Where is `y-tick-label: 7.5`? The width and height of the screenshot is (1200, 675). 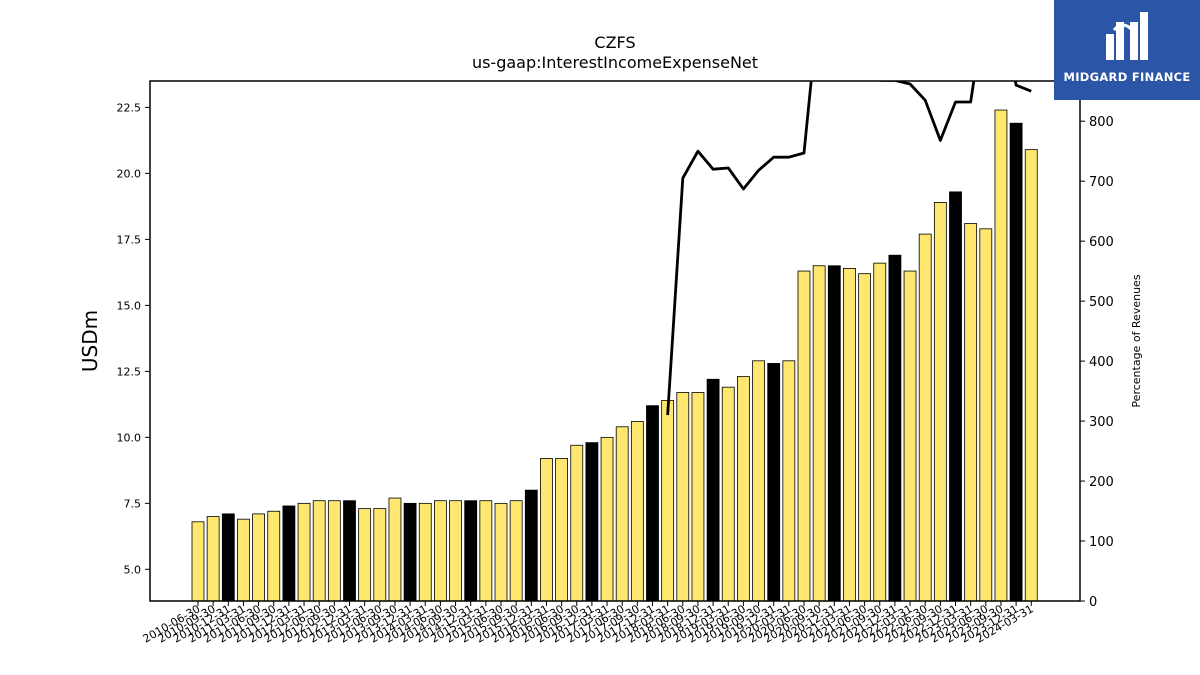 y-tick-label: 7.5 is located at coordinates (133, 503).